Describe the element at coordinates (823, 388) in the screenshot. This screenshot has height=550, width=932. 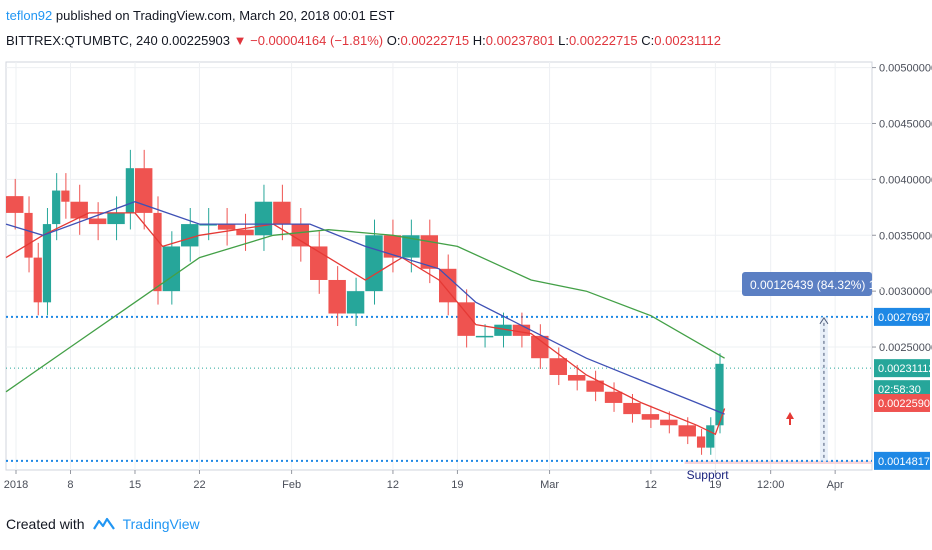
I see `measure-range-fill` at that location.